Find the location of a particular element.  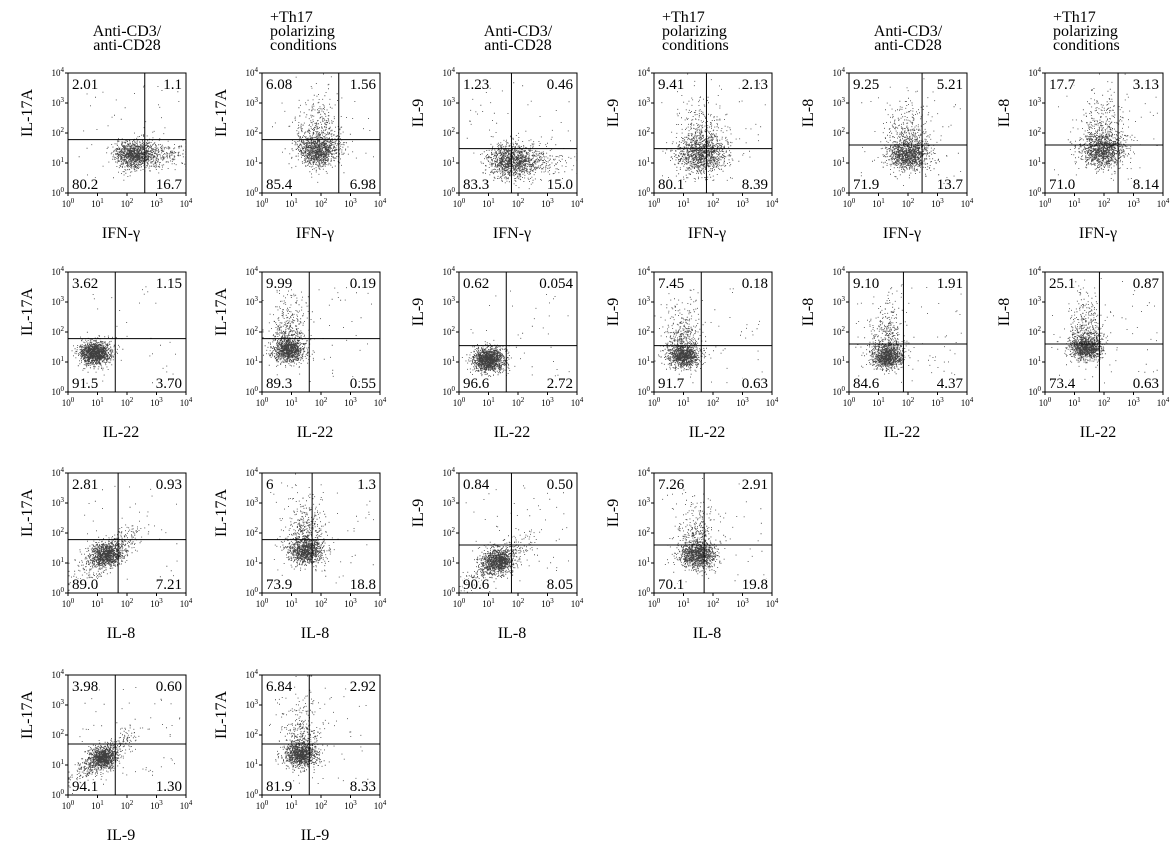

quadrant-label-lower-right: 13.7 is located at coordinates (950, 185).